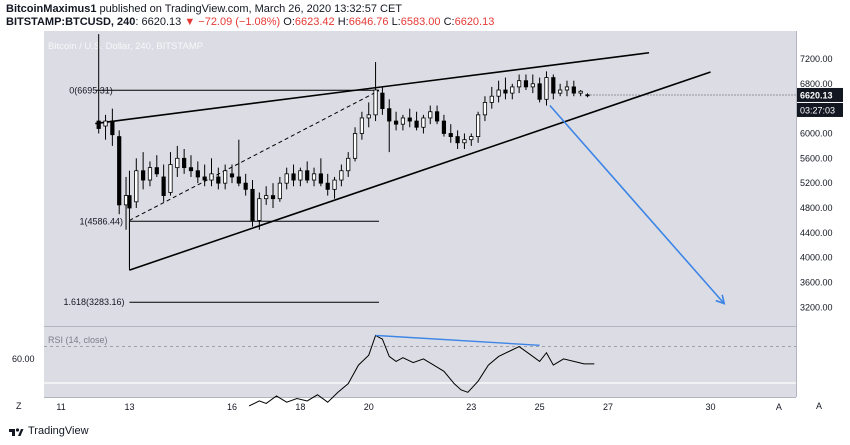  I want to click on rsi-divergence-line, so click(457, 340).